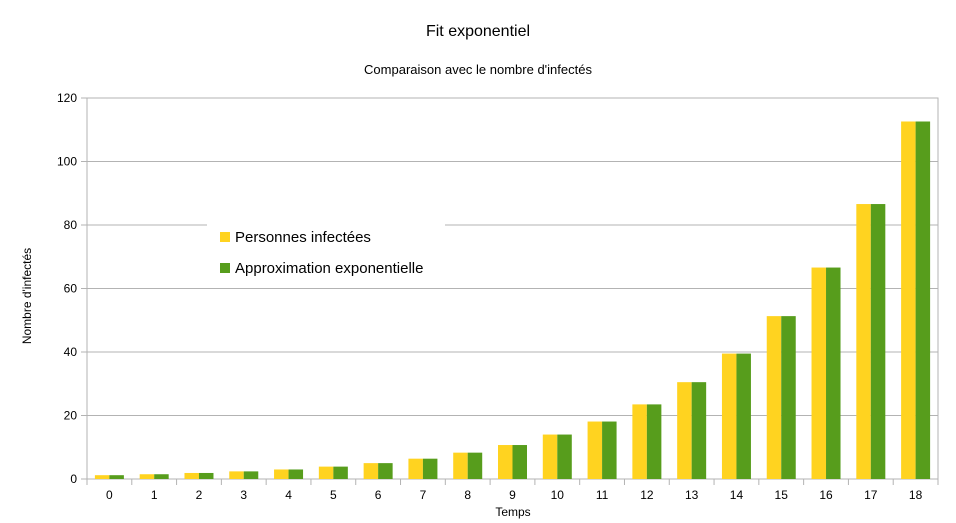  Describe the element at coordinates (782, 495) in the screenshot. I see `x-tick-label: 15` at that location.